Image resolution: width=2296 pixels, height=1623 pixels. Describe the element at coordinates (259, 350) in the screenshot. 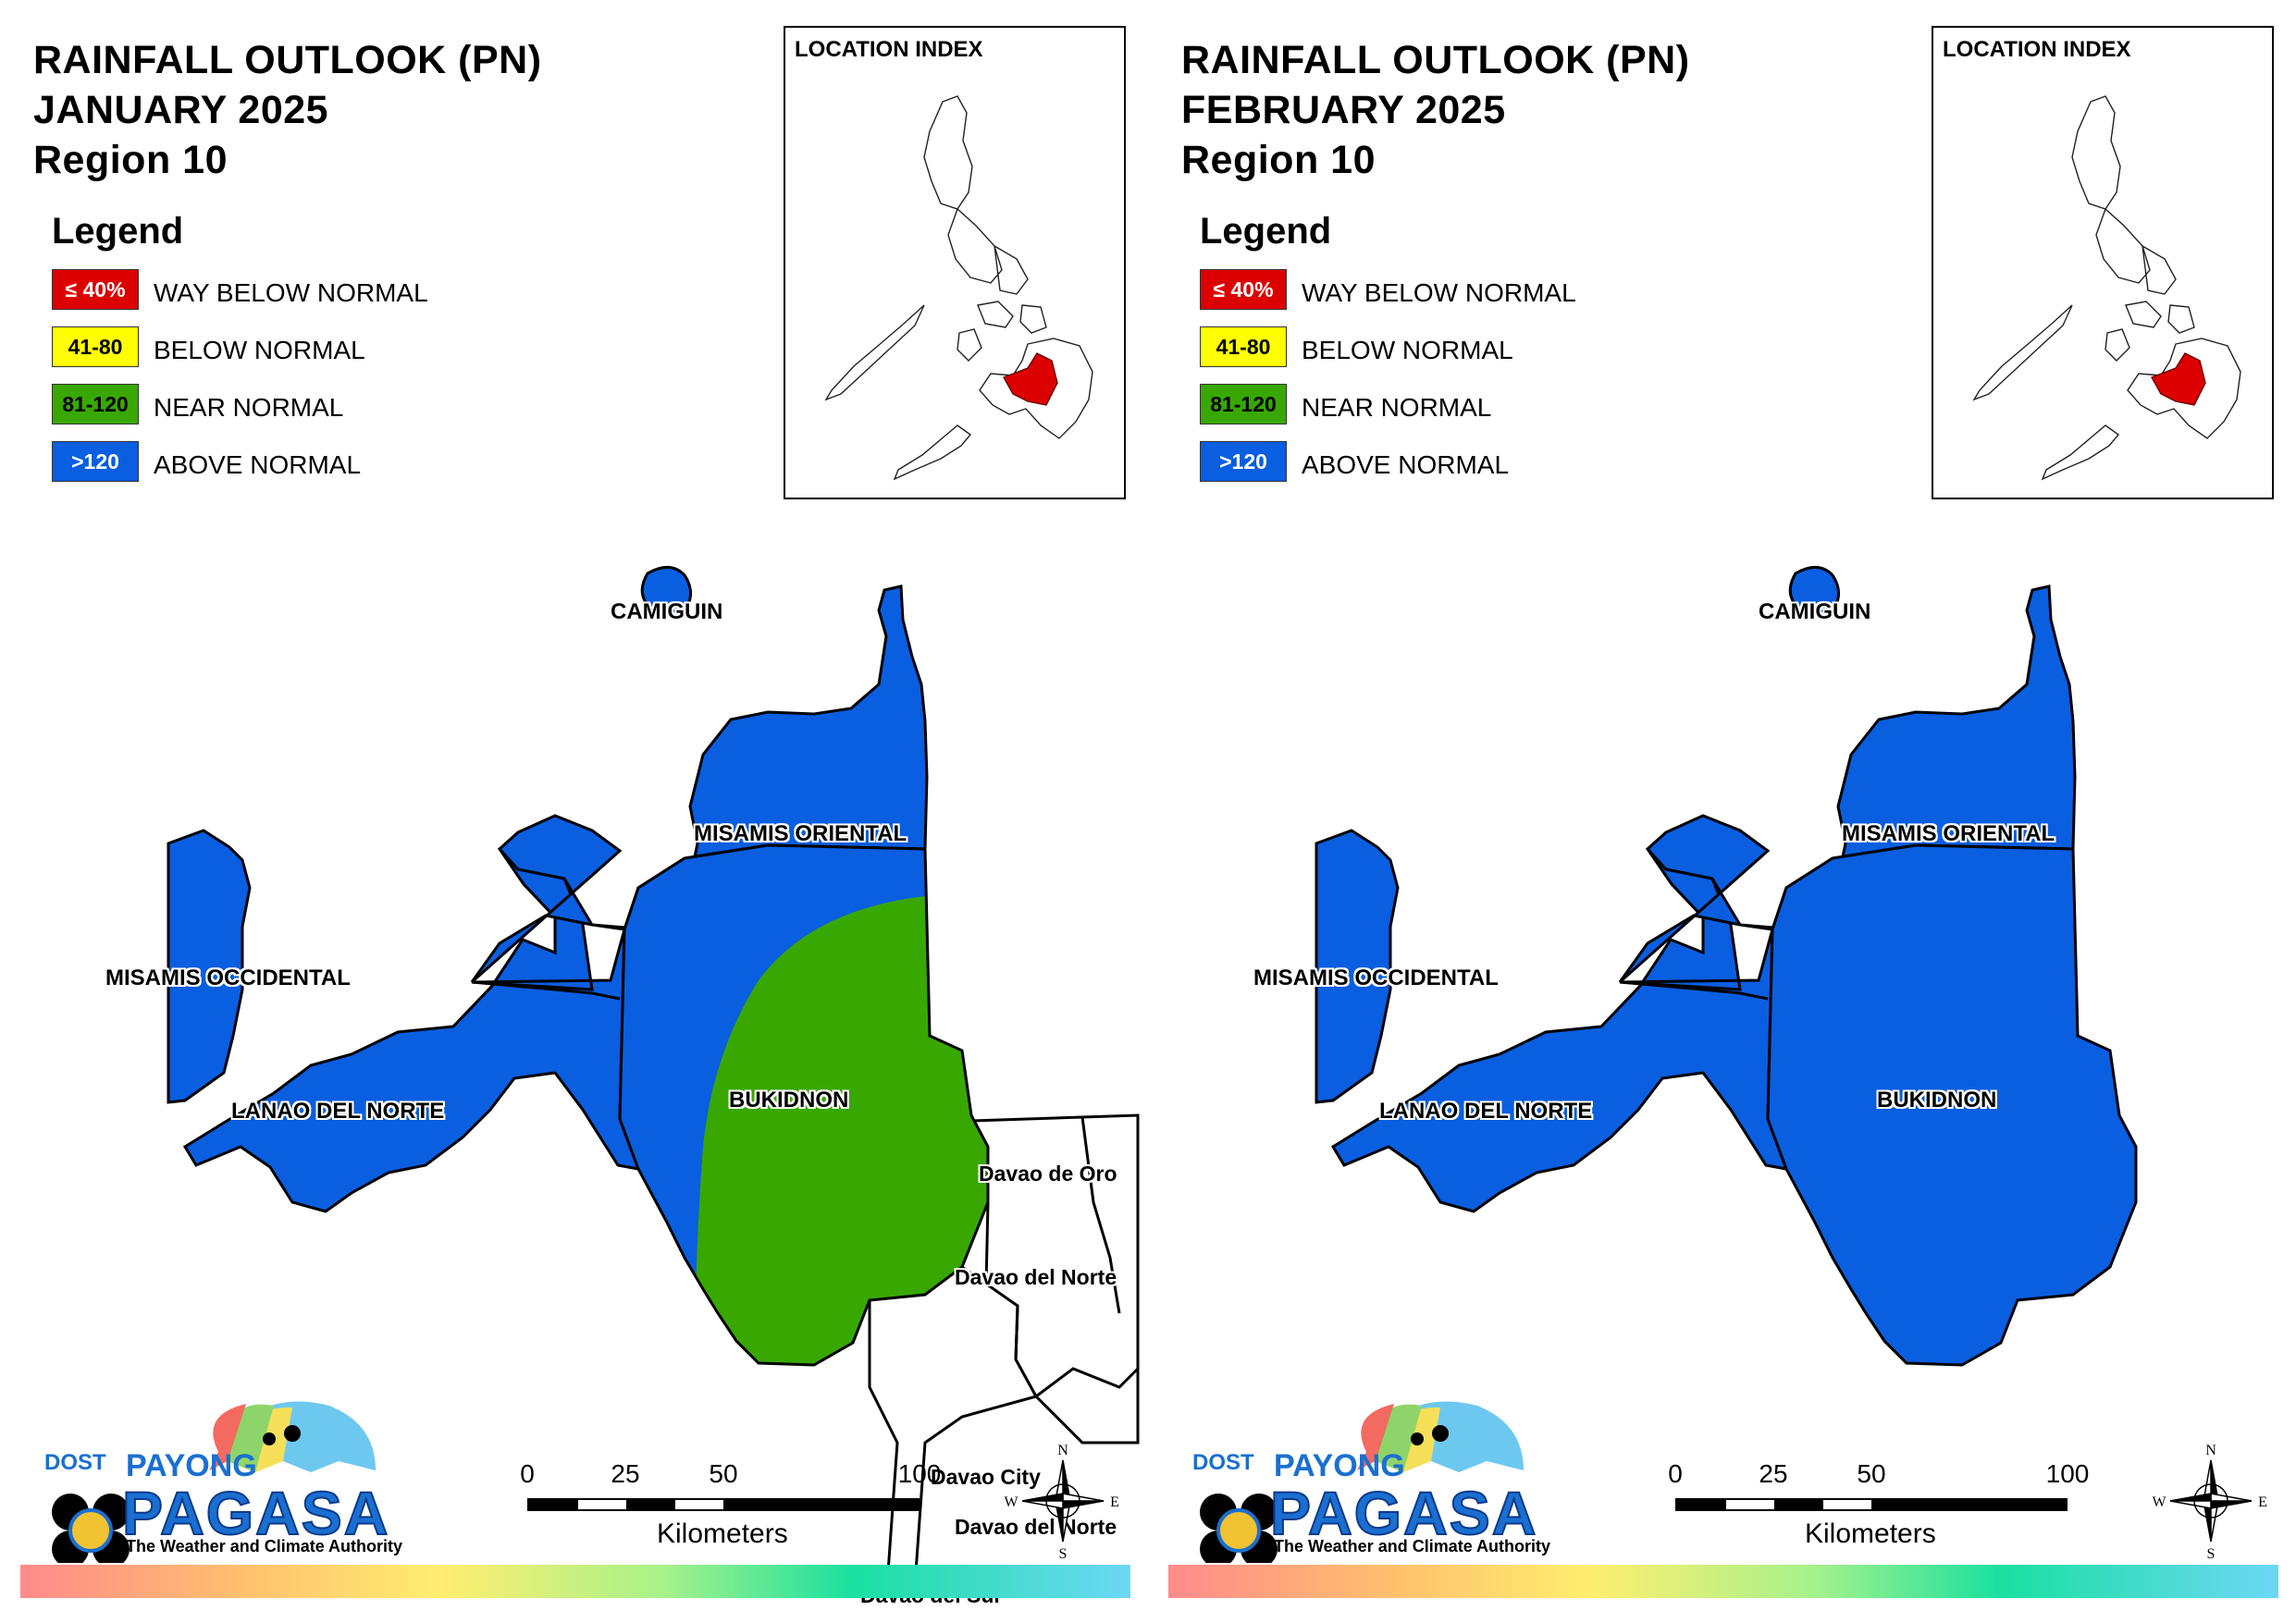

I see `legend-label: BELOW NORMAL` at that location.